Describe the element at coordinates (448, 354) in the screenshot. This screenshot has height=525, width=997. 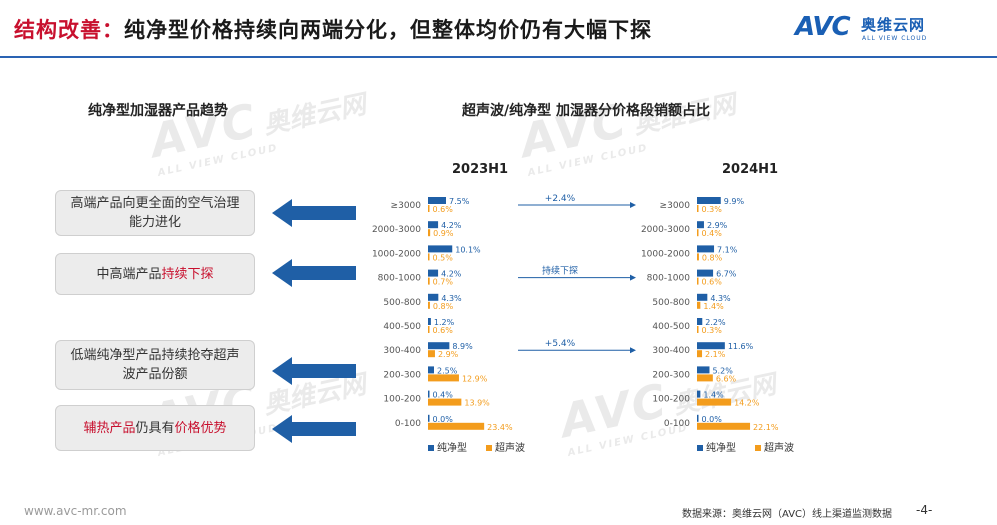
I see `data-label: 2.9%` at that location.